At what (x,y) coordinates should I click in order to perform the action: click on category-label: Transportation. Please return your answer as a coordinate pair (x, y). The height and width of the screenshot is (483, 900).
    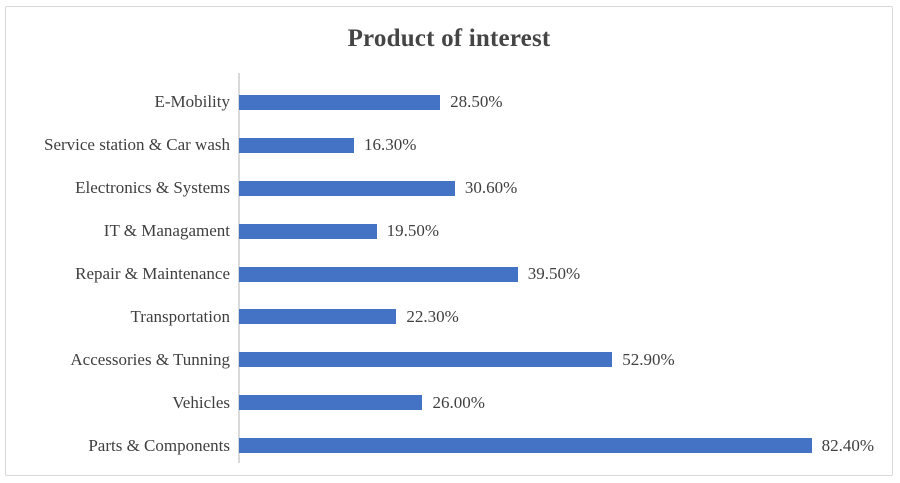
    Looking at the image, I should click on (180, 316).